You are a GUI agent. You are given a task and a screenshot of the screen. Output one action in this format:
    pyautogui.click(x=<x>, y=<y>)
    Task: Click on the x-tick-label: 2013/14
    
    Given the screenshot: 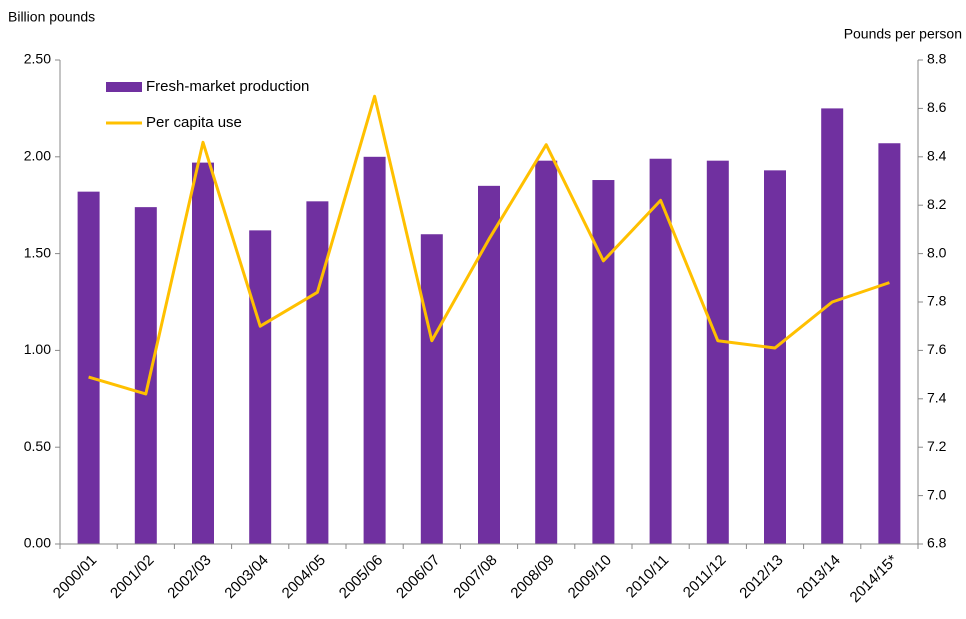 What is the action you would take?
    pyautogui.click(x=818, y=577)
    